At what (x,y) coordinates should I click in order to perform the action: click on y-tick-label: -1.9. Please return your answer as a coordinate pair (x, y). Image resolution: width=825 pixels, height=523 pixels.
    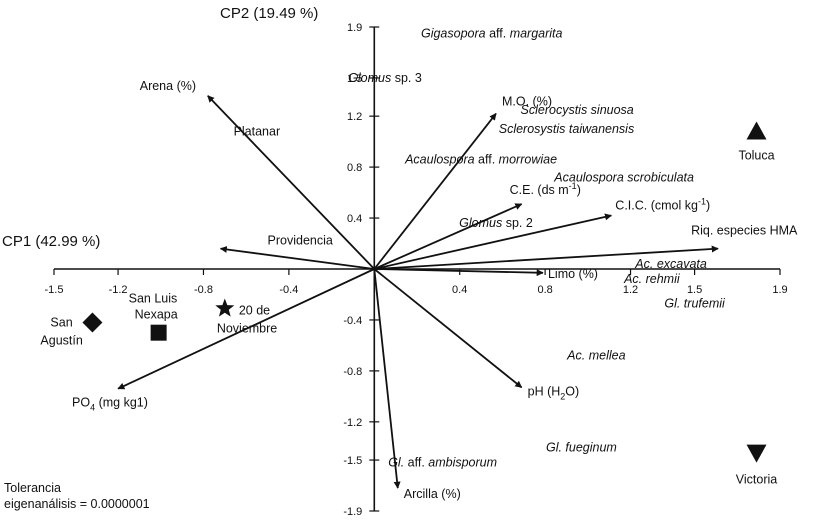
    Looking at the image, I should click on (352, 512).